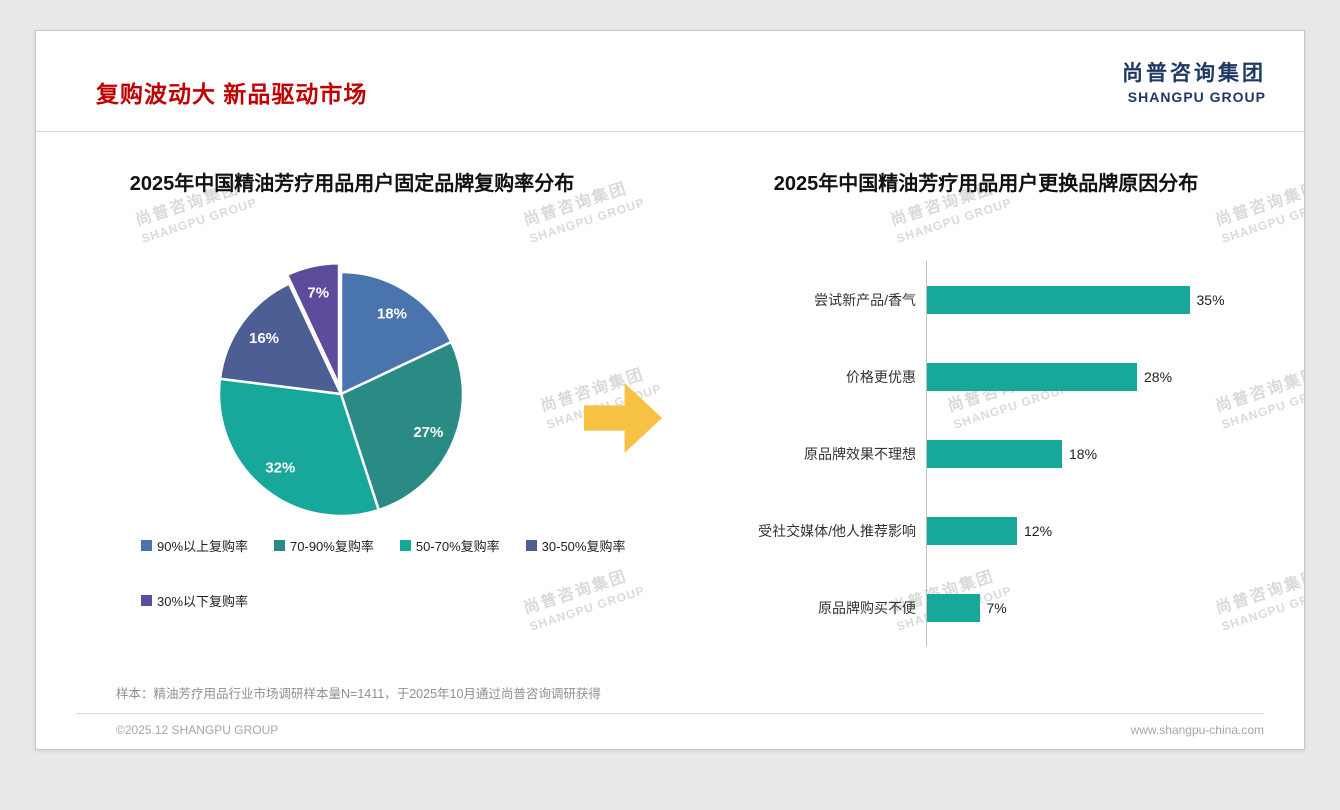  I want to click on legend-item: 70-90%复购率, so click(324, 545).